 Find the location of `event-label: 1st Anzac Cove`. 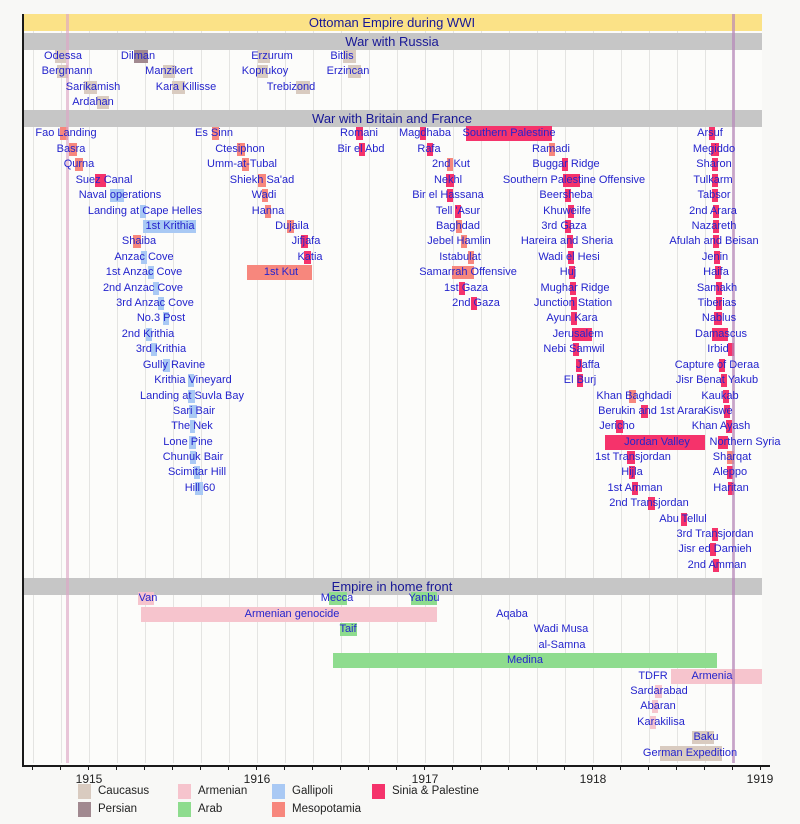

event-label: 1st Anzac Cove is located at coordinates (144, 272).